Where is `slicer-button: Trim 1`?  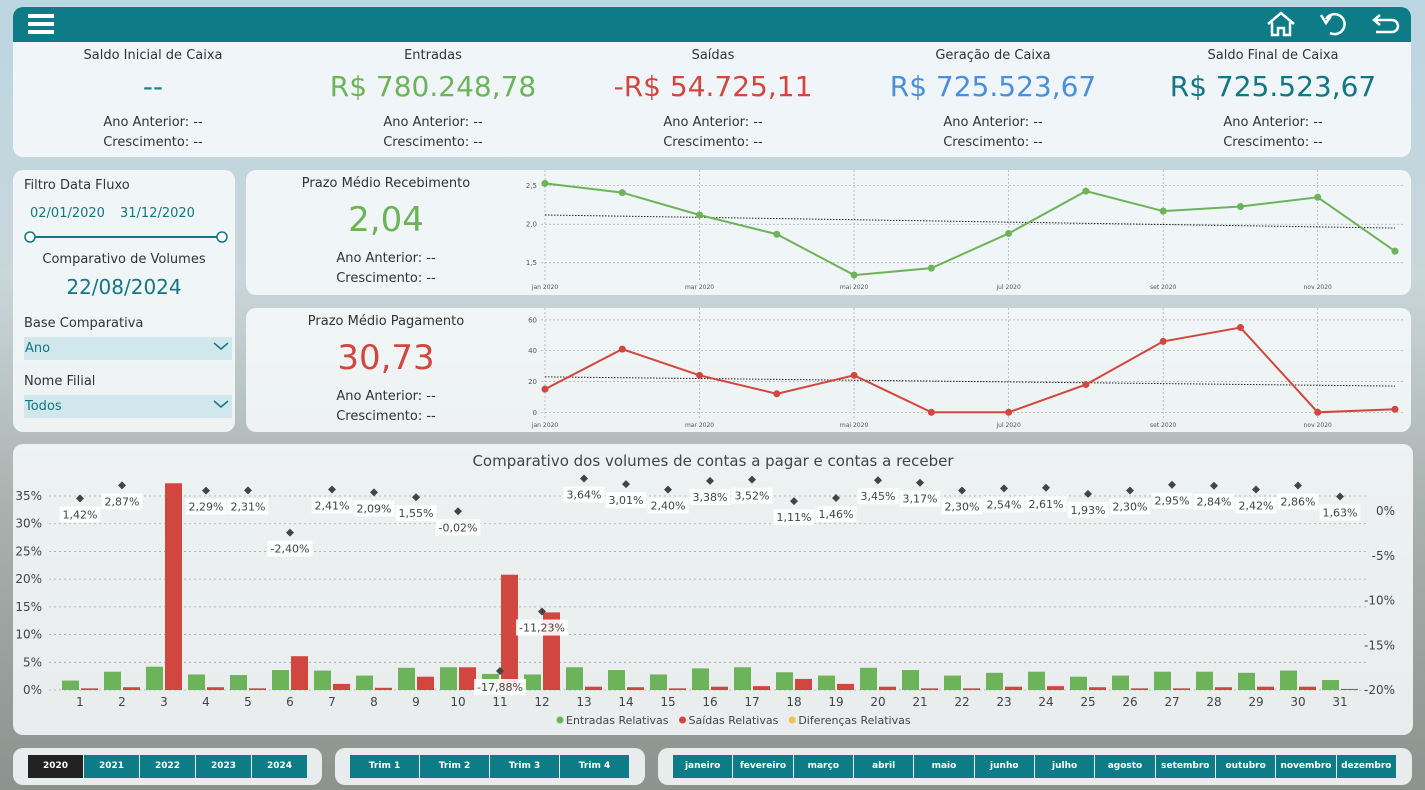 slicer-button: Trim 1 is located at coordinates (384, 766).